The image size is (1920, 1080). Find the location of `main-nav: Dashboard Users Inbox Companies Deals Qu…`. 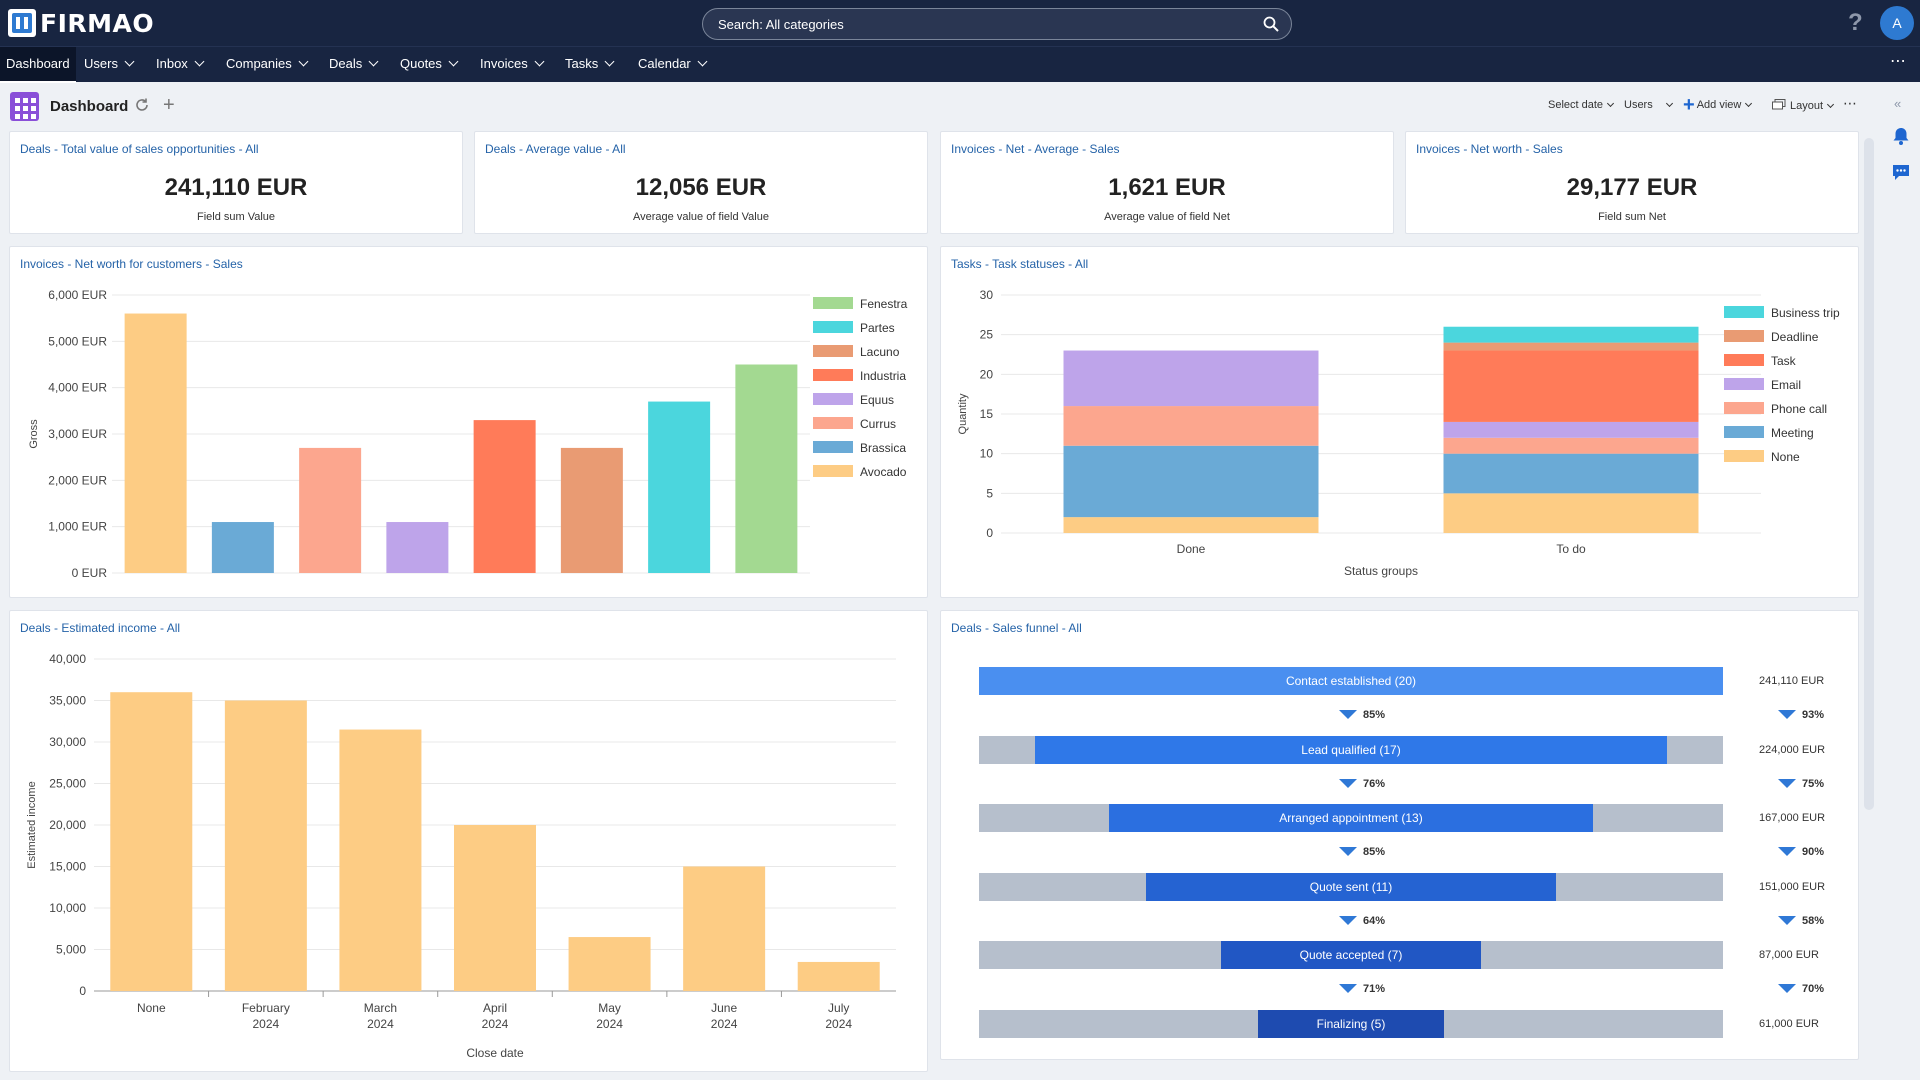

main-nav: Dashboard Users Inbox Companies Deals Qu… is located at coordinates (960, 64).